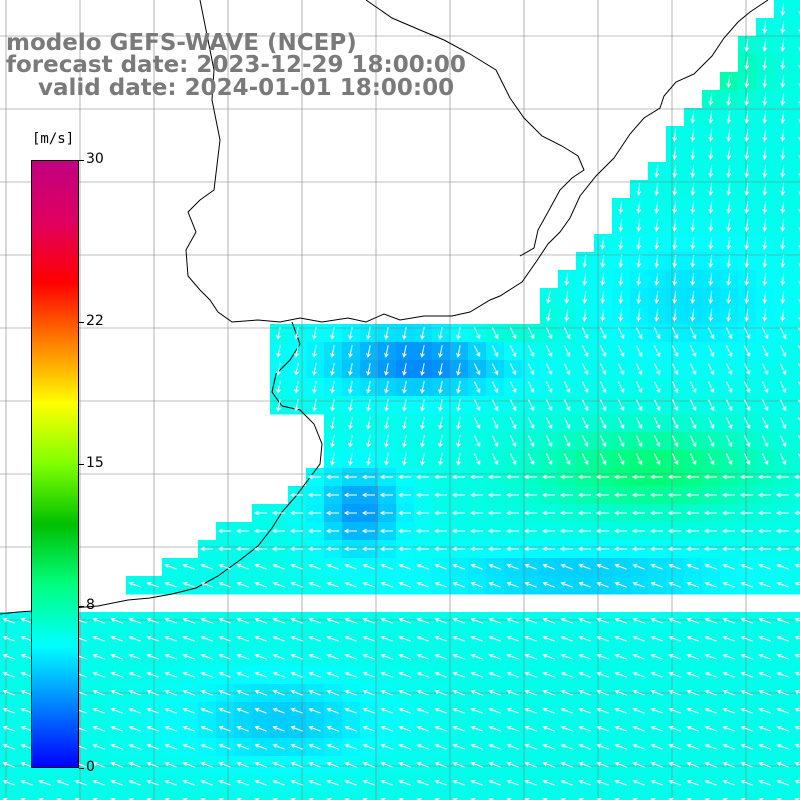 This screenshot has width=800, height=800. Describe the element at coordinates (161, 468) in the screenshot. I see `coastline-path` at that location.